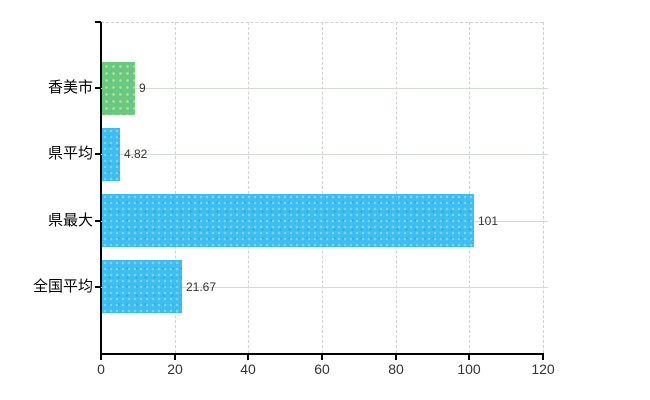  Describe the element at coordinates (543, 369) in the screenshot. I see `x-tick-label: 120` at that location.